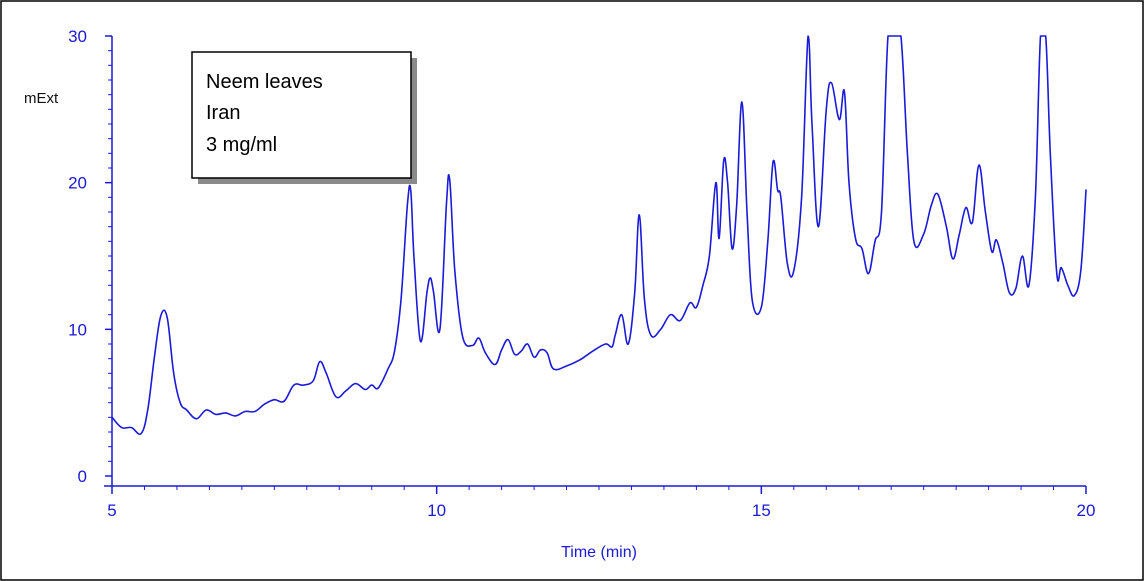 The width and height of the screenshot is (1144, 581). Describe the element at coordinates (436, 510) in the screenshot. I see `x-tick-label: 10` at that location.